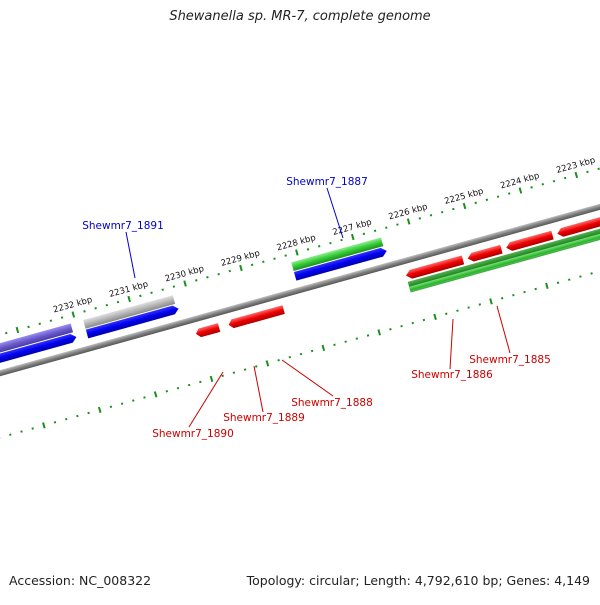 The width and height of the screenshot is (600, 605). Describe the element at coordinates (193, 434) in the screenshot. I see `gene-label-1890: Shewmr7_1890` at that location.